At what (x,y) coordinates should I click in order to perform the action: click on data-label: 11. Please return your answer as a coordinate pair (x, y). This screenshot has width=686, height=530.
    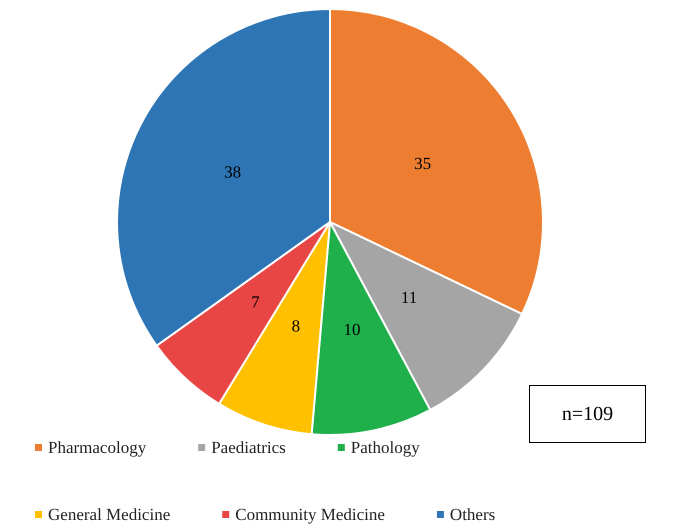
    Looking at the image, I should click on (409, 298).